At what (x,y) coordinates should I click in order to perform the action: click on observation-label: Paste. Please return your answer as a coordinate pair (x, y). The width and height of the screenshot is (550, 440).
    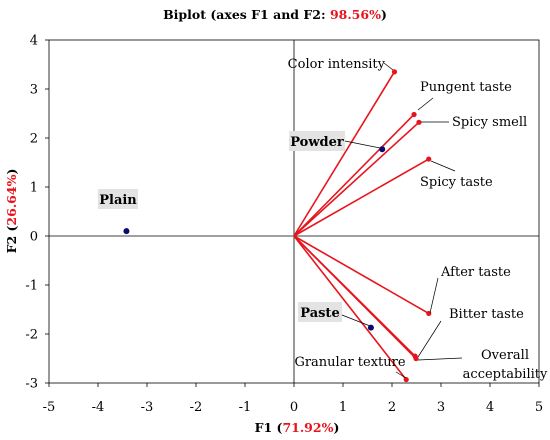
    Looking at the image, I should click on (319, 313).